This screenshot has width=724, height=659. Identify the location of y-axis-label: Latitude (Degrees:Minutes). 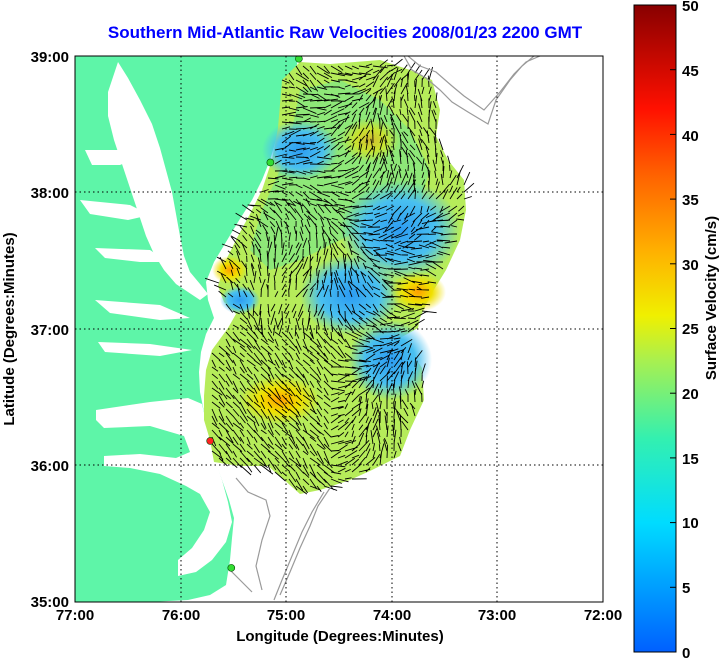
(9, 328).